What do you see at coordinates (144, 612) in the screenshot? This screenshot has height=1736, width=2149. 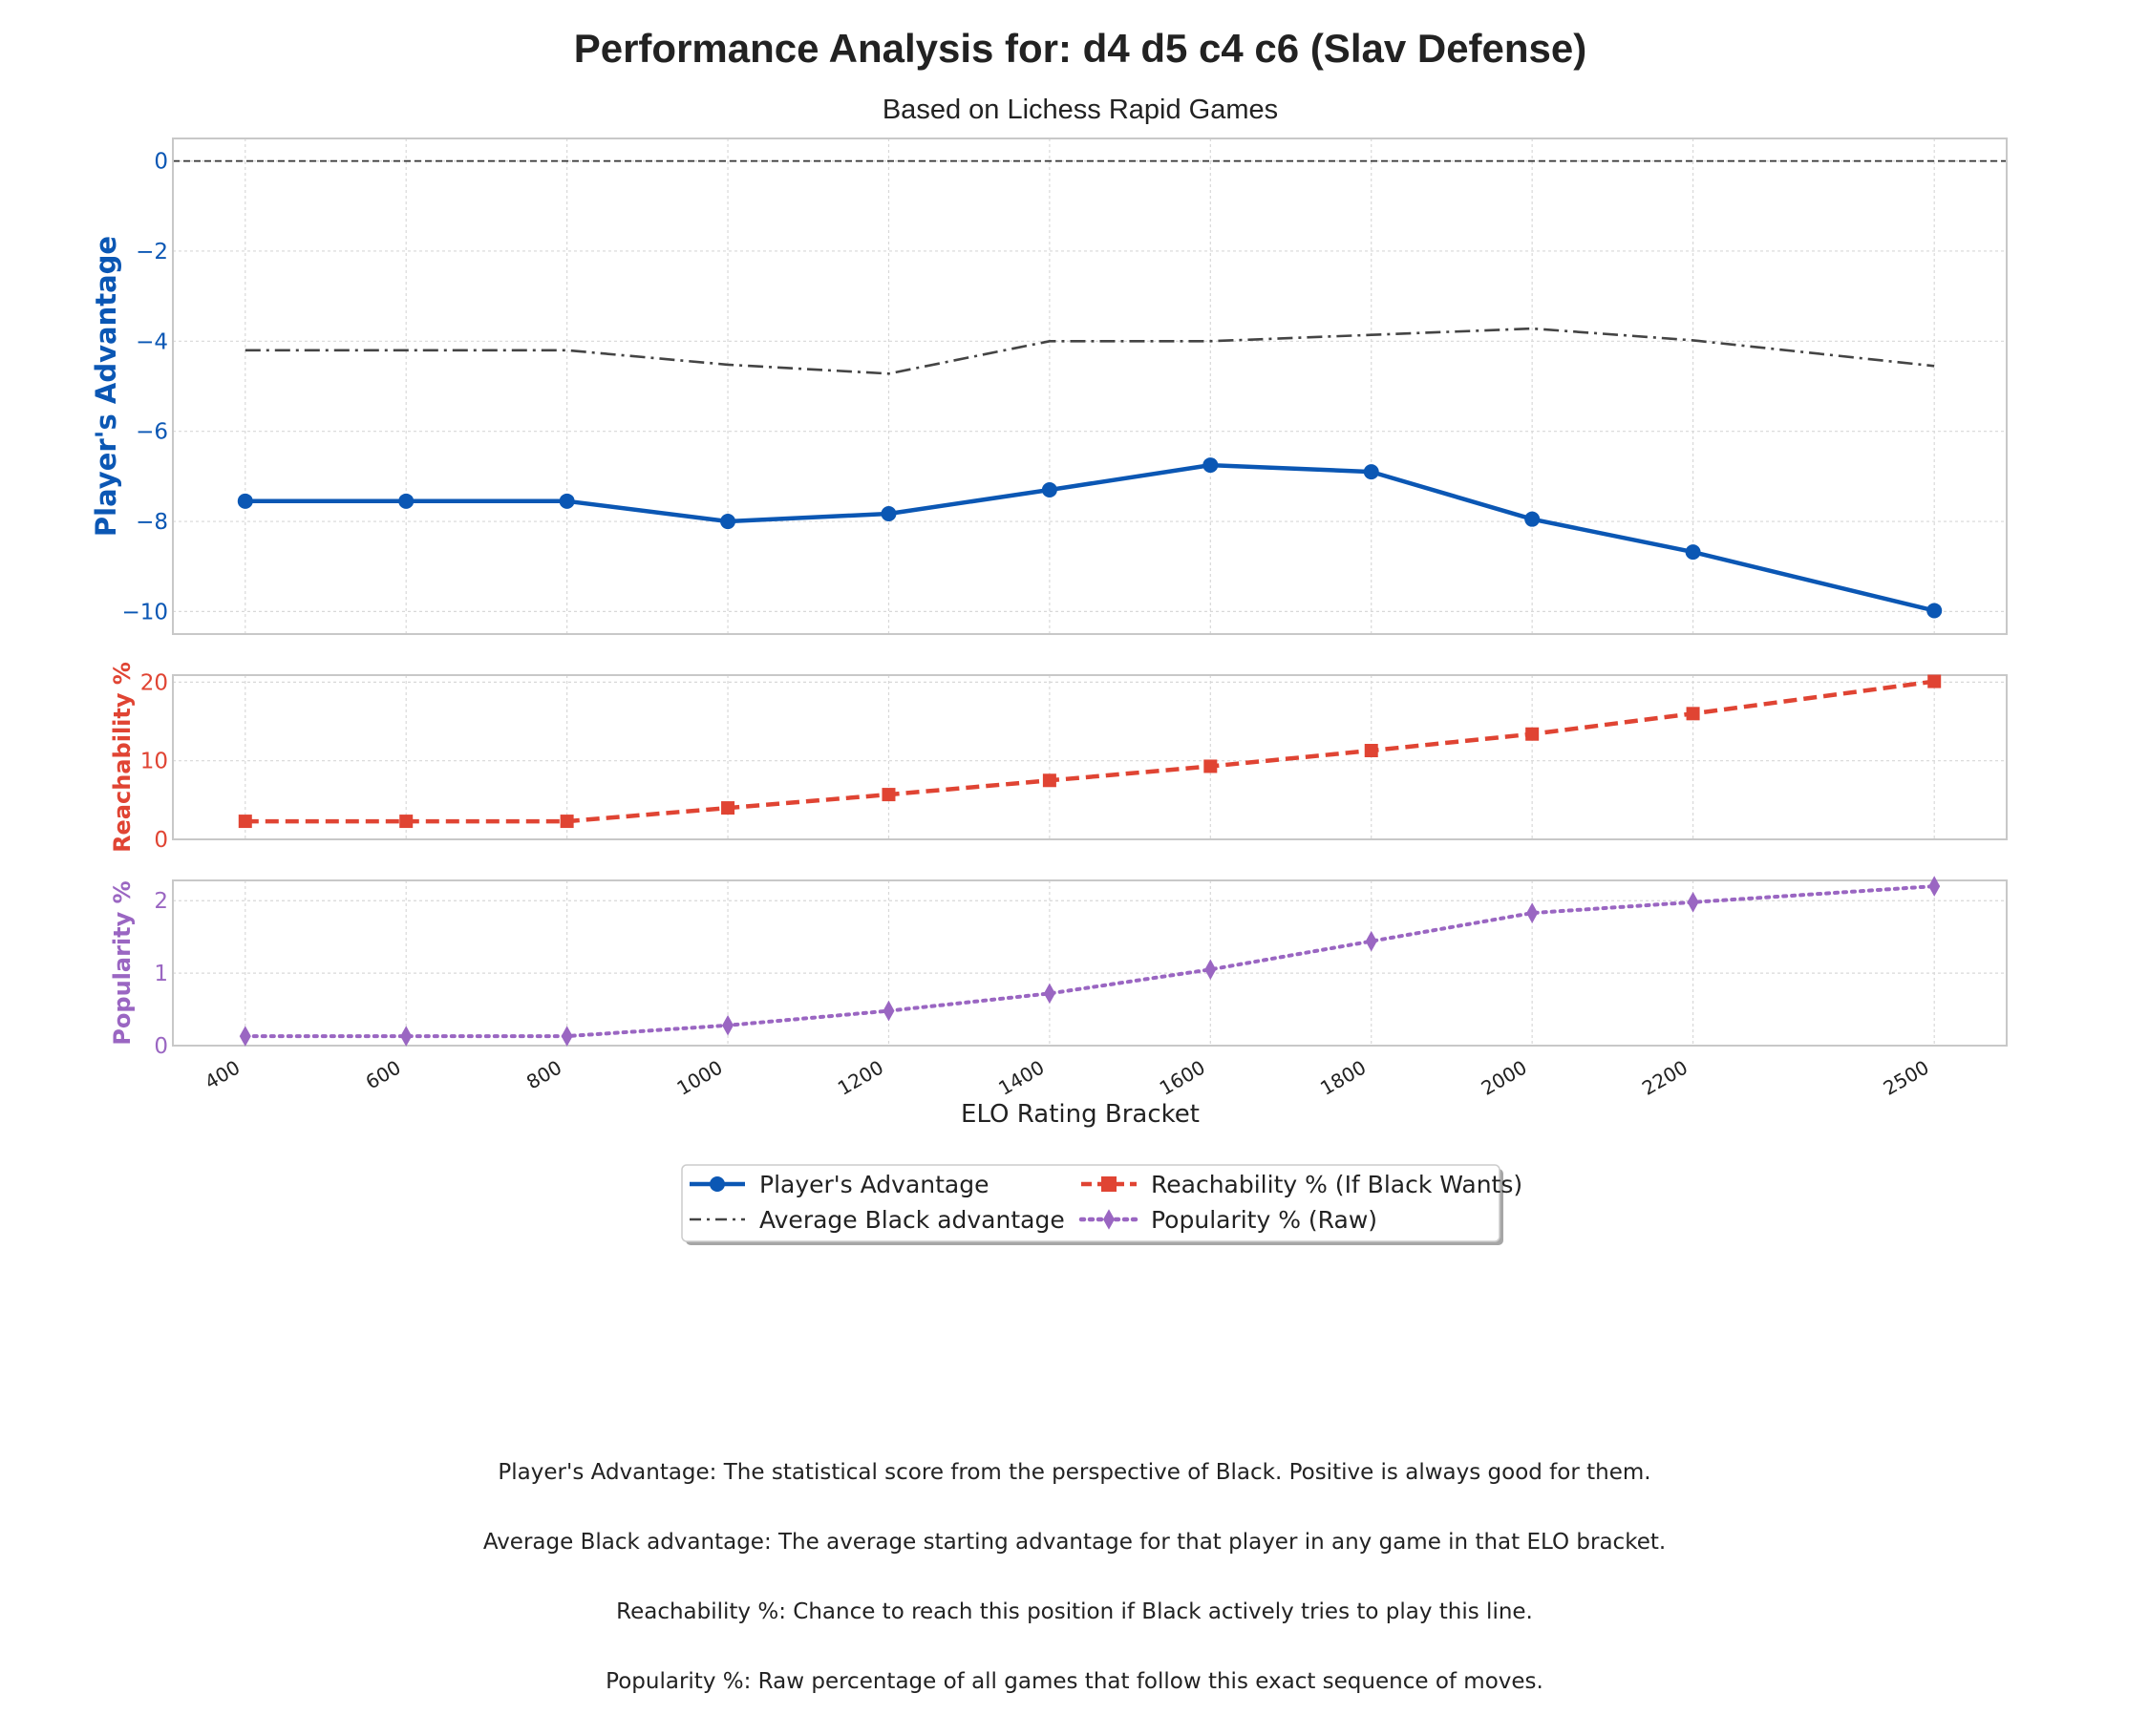 I see `y-tick-label: −10` at bounding box center [144, 612].